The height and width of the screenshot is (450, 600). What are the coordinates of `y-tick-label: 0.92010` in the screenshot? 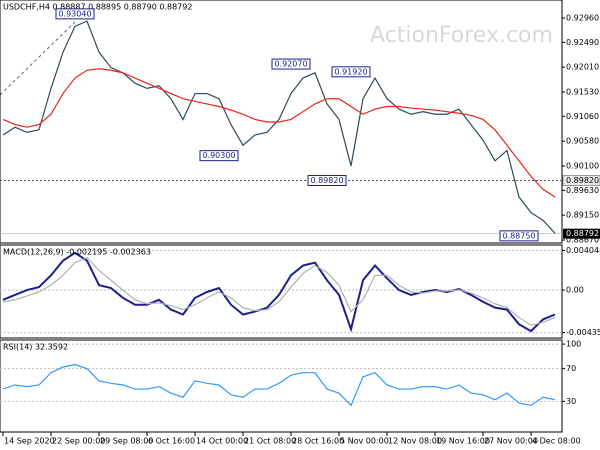 It's located at (582, 67).